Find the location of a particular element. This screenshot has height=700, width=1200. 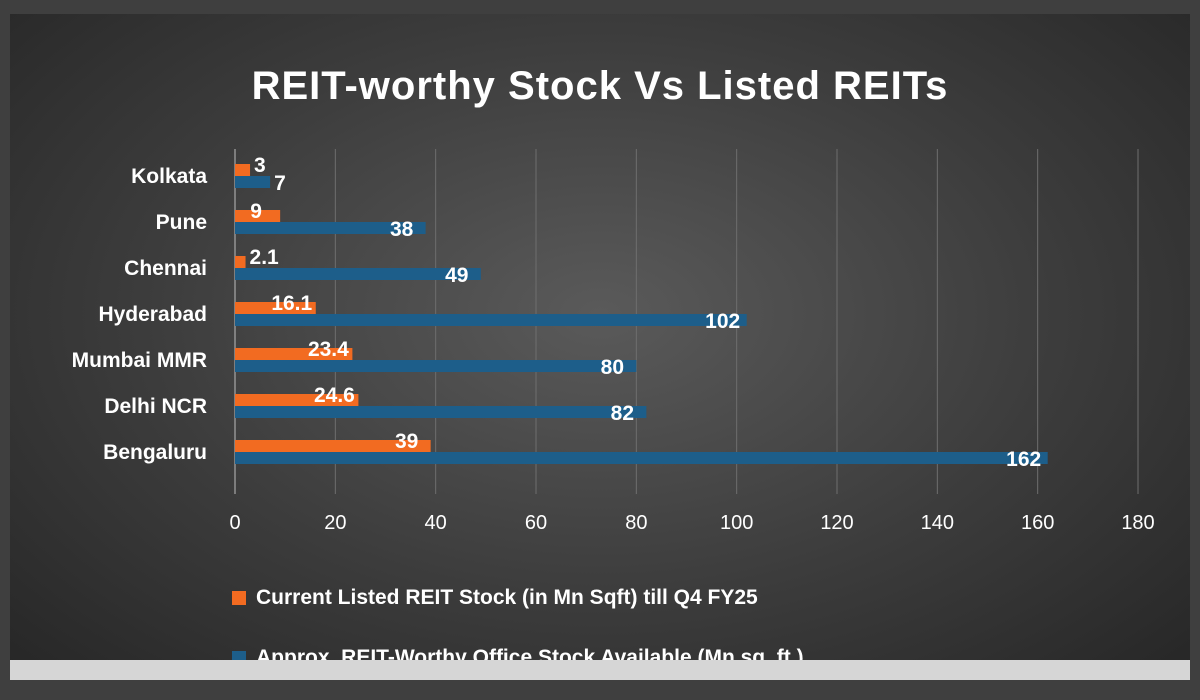

category-label: Bengaluru is located at coordinates (155, 452).